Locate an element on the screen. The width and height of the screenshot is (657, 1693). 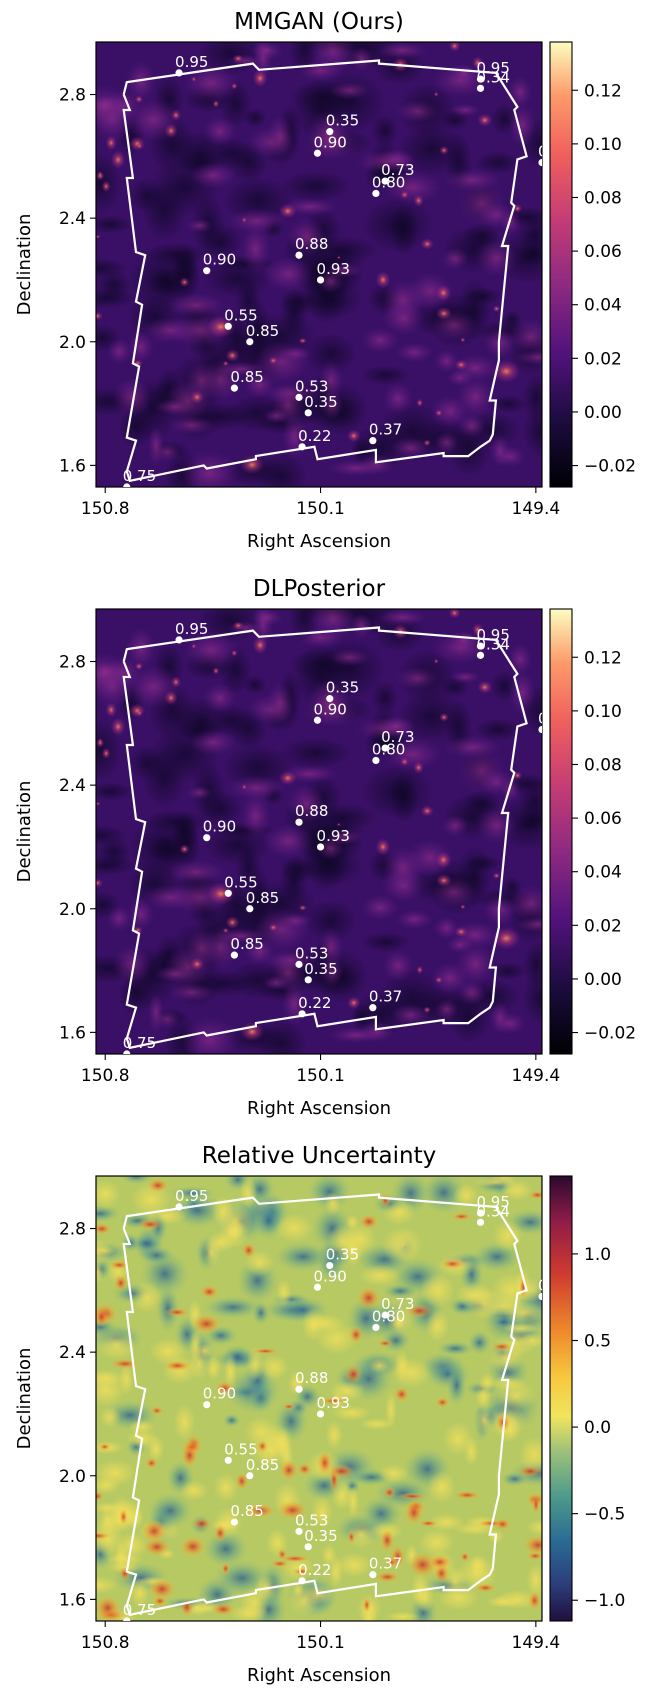
colorbar-tick-label: 1.0 is located at coordinates (597, 1255).